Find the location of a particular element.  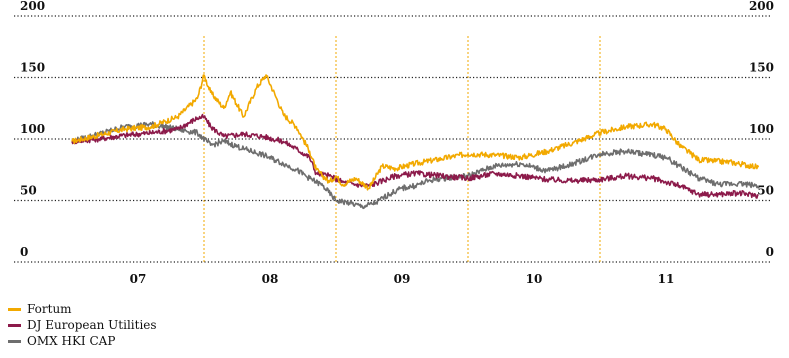

x-tick-label: 08 is located at coordinates (270, 279).